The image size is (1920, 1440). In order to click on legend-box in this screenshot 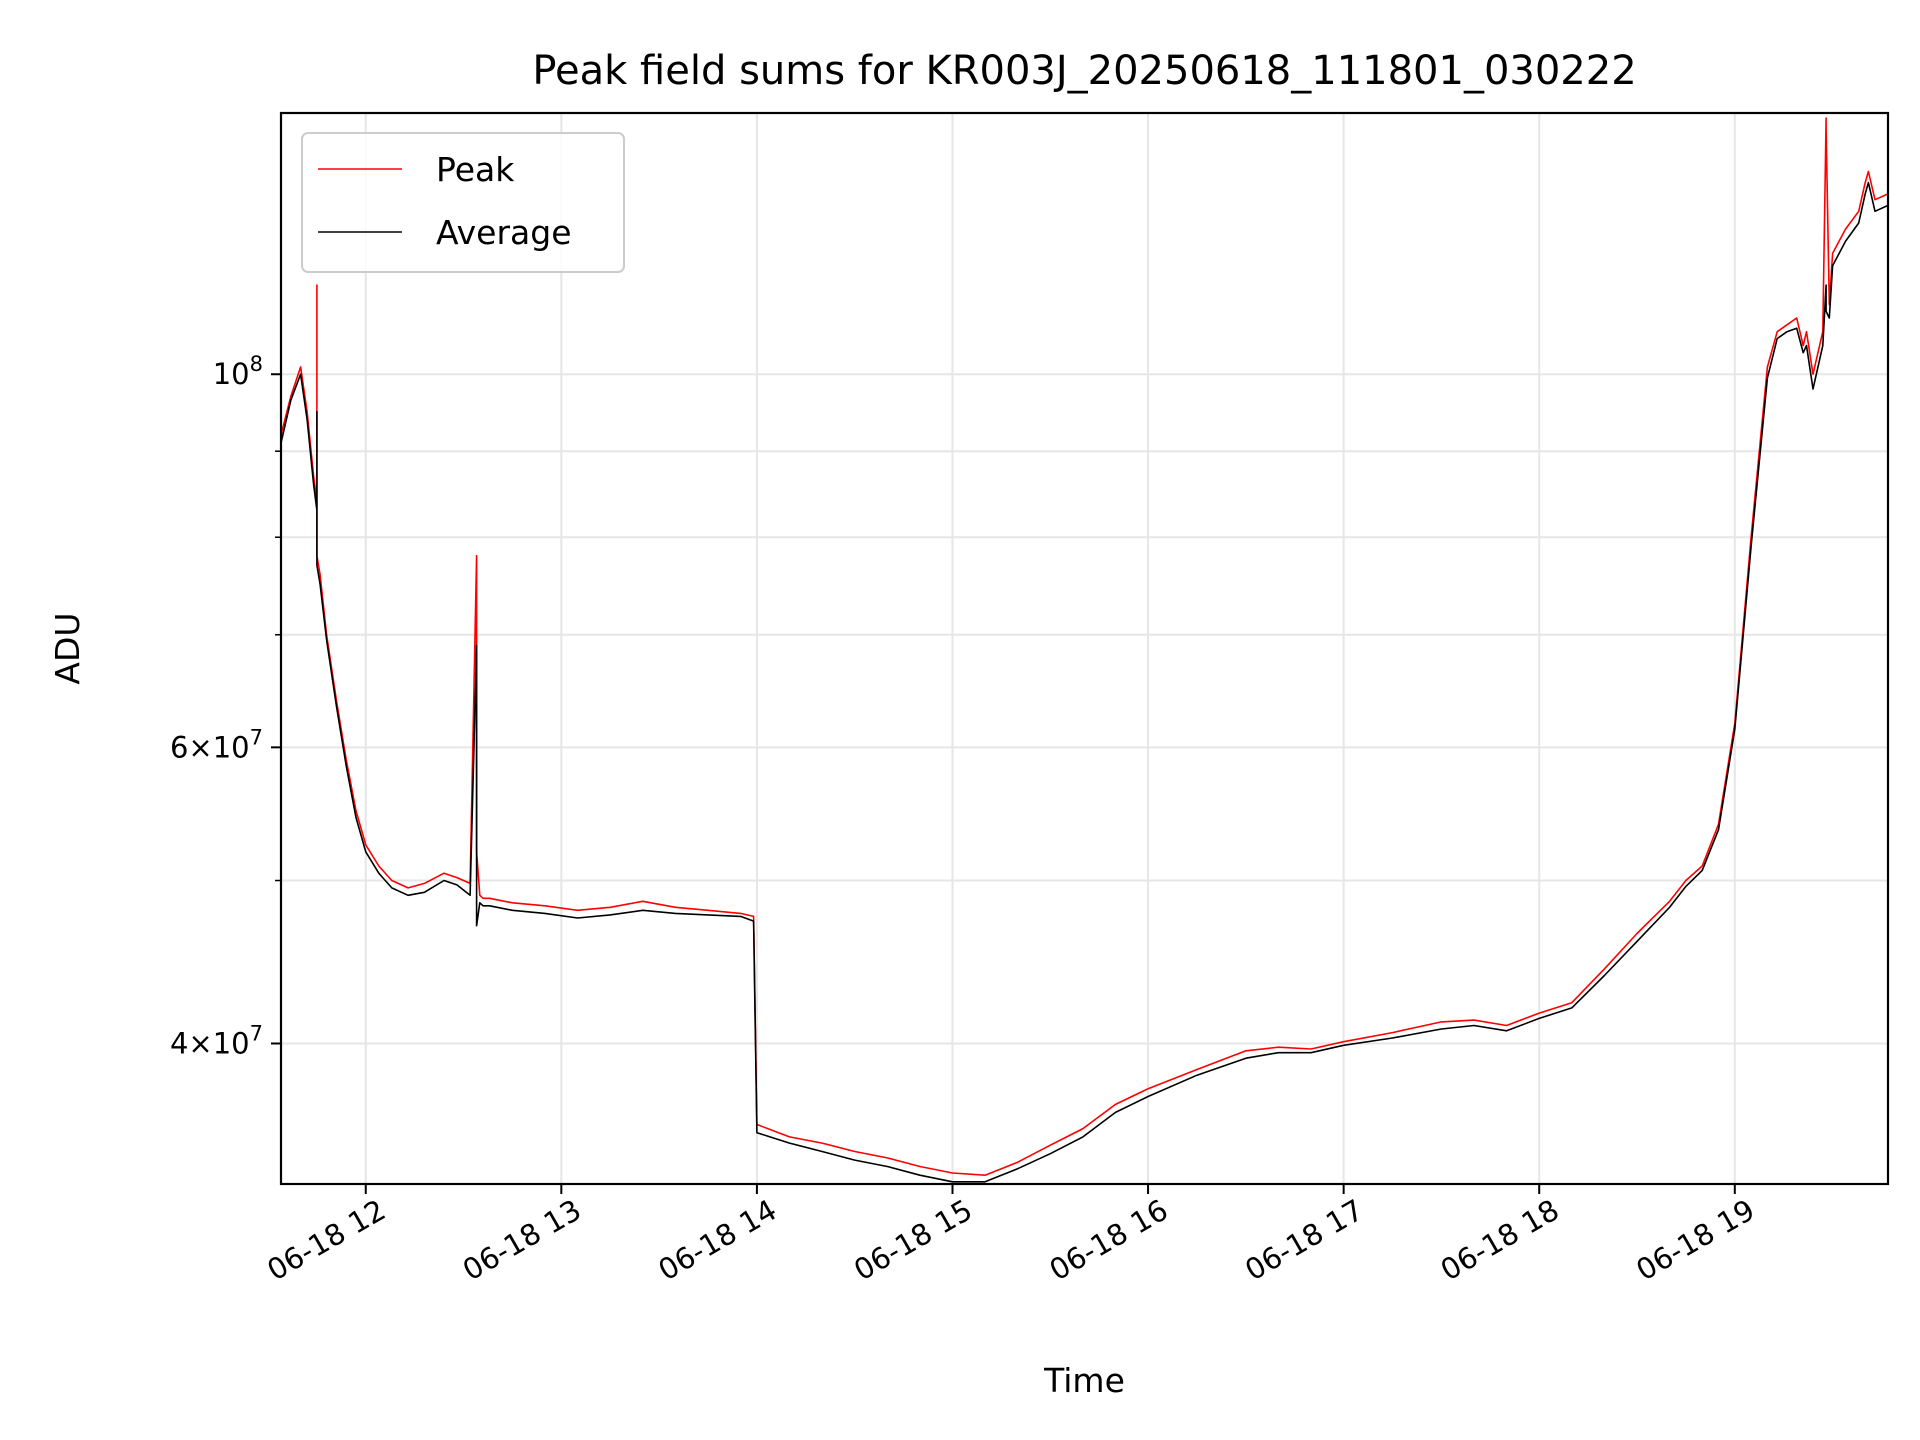, I will do `click(463, 202)`.